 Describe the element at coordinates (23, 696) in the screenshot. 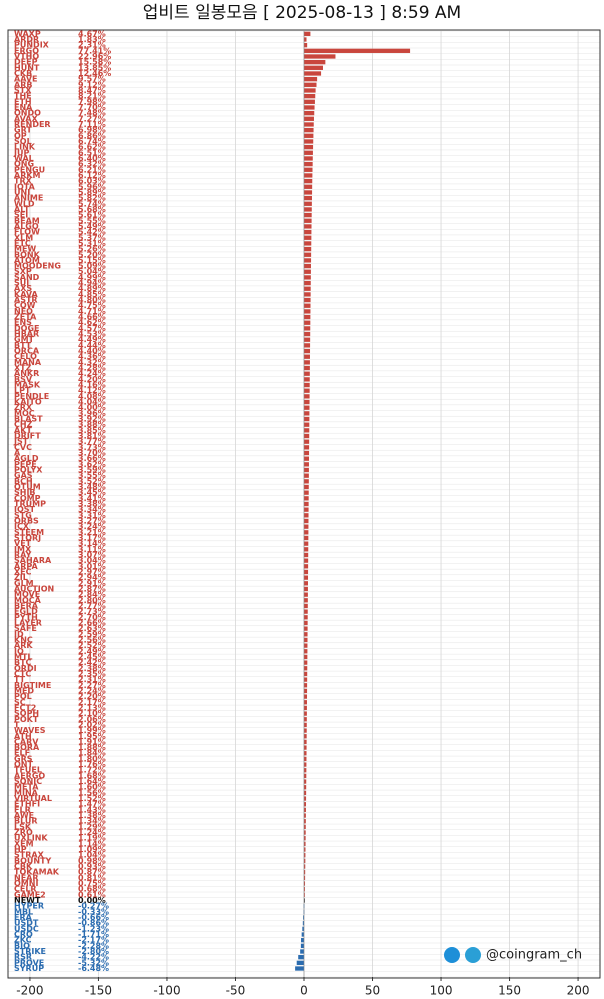

I see `category-label: POL` at that location.